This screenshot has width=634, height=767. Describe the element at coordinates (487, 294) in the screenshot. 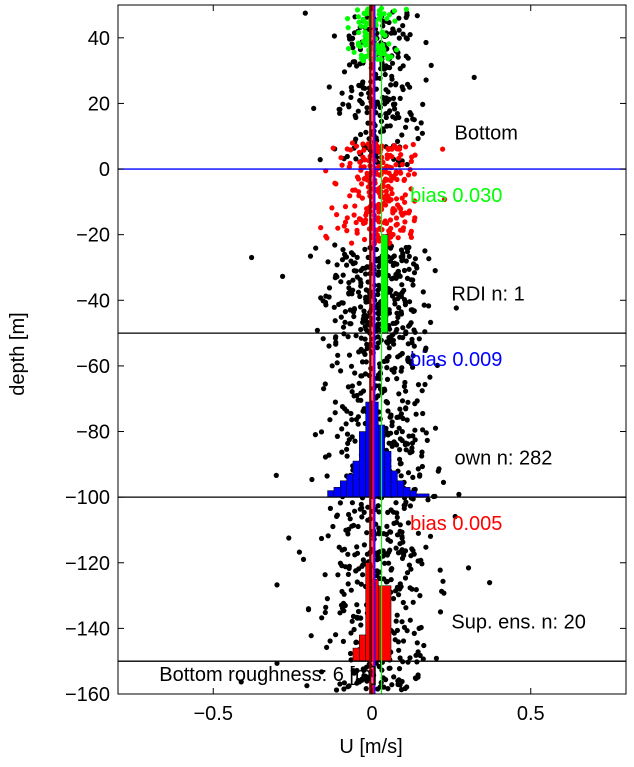

I see `annotation: RDI n: 1` at that location.